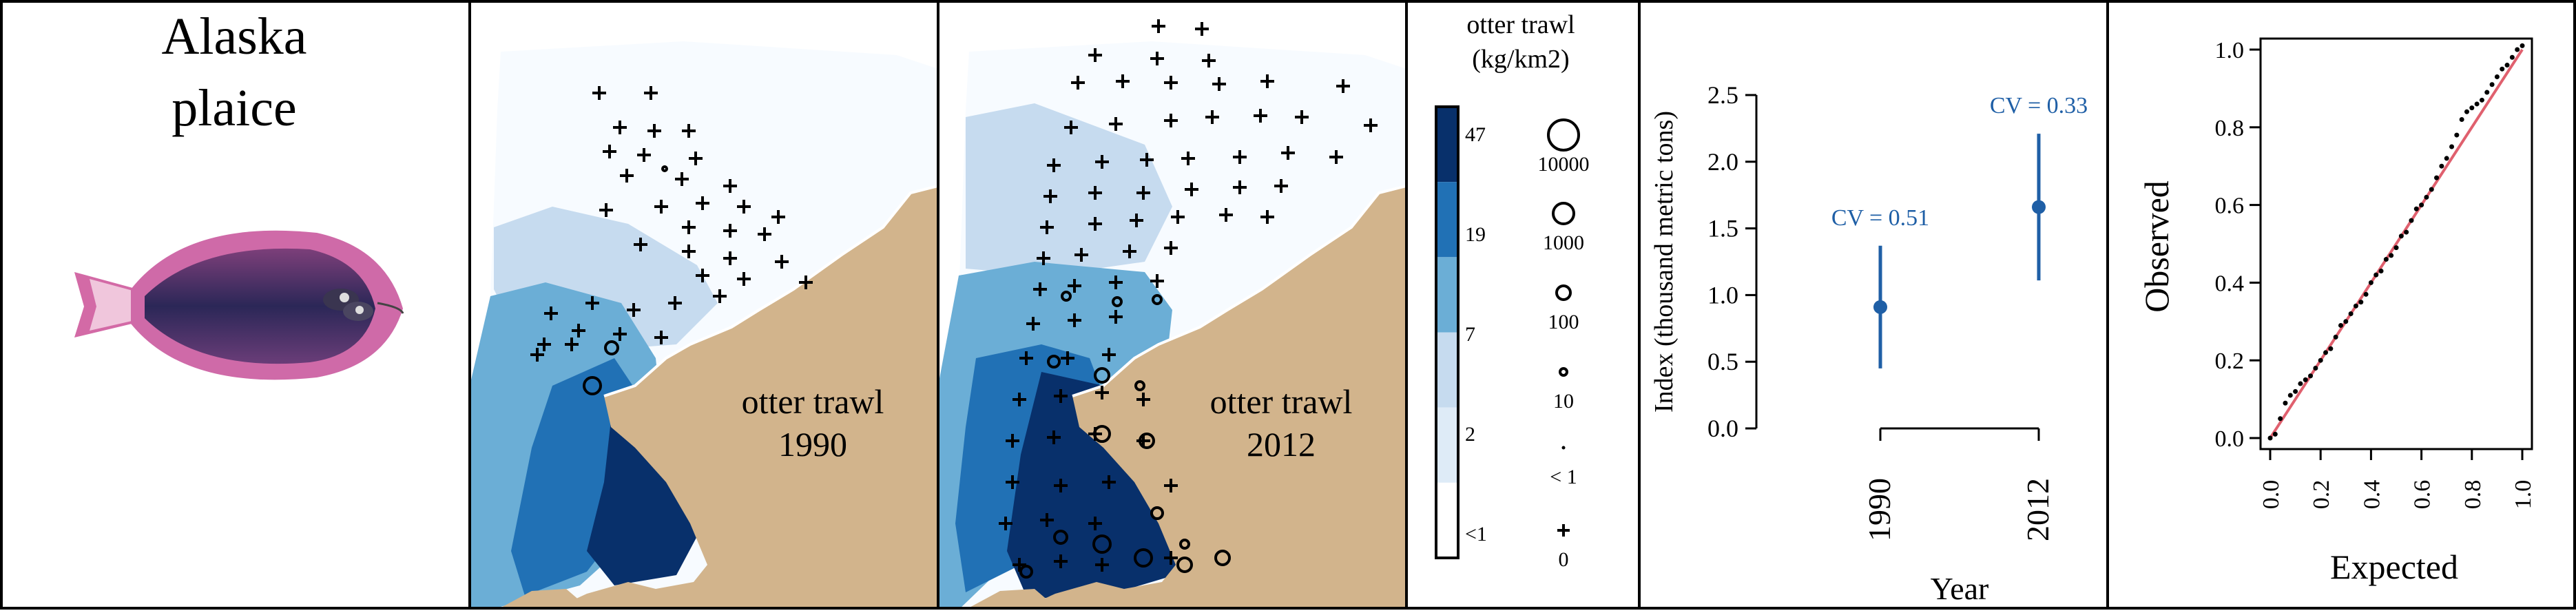  I want to click on index-x-tick-label: 2012, so click(2037, 509).